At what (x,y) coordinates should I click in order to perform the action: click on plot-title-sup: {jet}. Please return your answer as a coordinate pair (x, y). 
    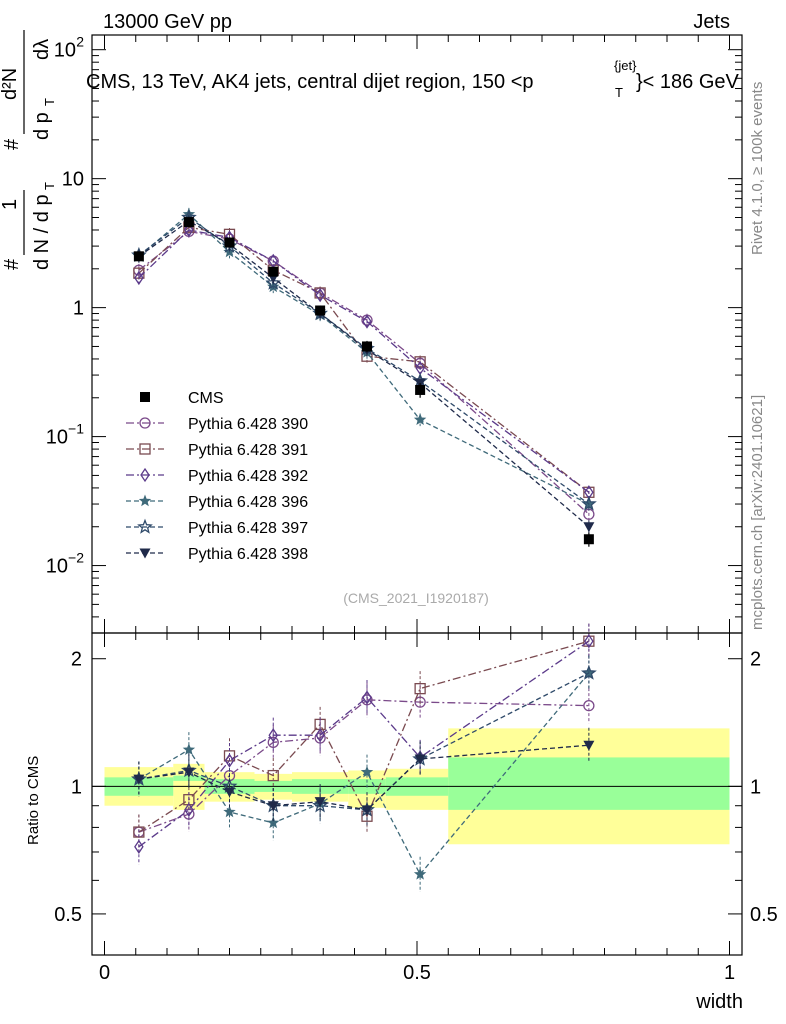
    Looking at the image, I should click on (625, 65).